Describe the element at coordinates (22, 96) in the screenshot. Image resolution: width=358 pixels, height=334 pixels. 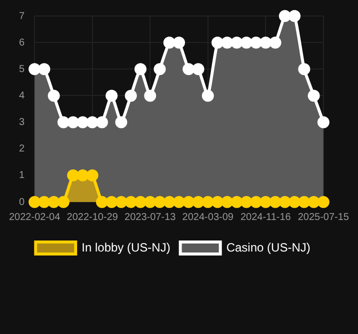
I see `y-tick-label: 4` at that location.